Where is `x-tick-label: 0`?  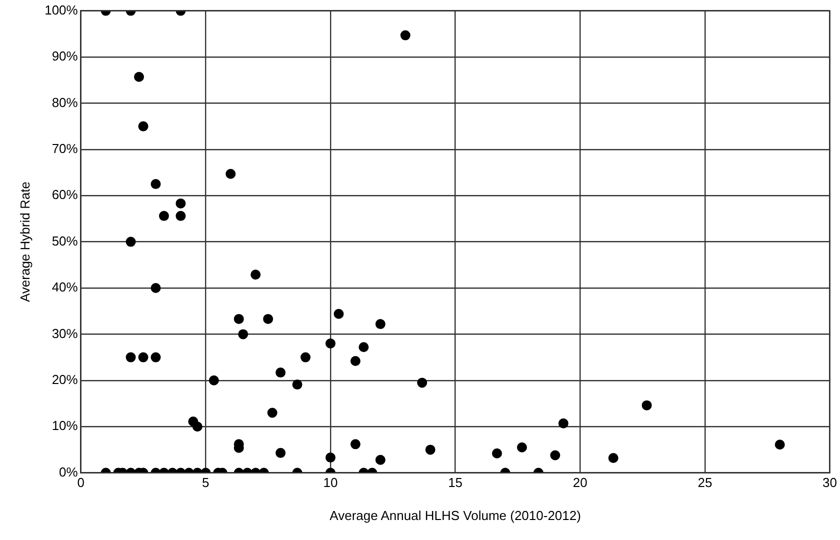 x-tick-label: 0 is located at coordinates (80, 482).